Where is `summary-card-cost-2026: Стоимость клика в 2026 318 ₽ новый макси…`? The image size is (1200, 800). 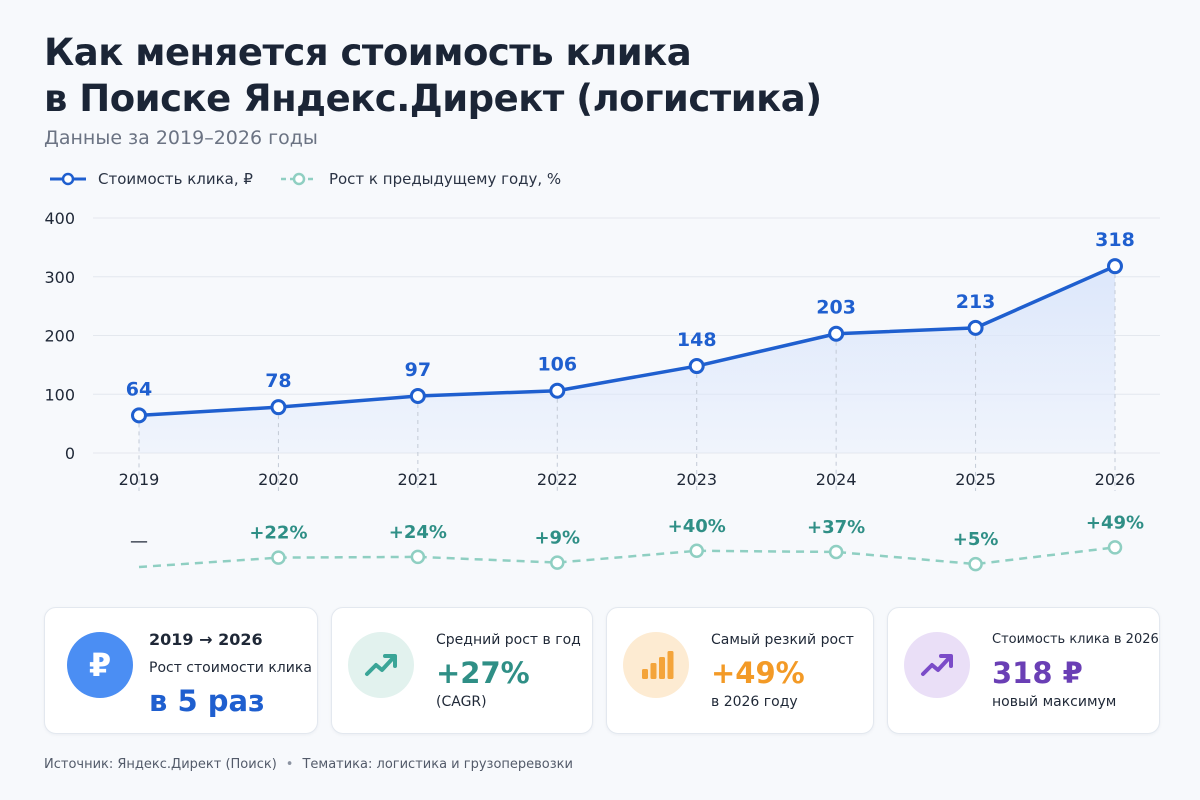
summary-card-cost-2026: Стоимость клика в 2026 318 ₽ новый макси… is located at coordinates (1023, 670).